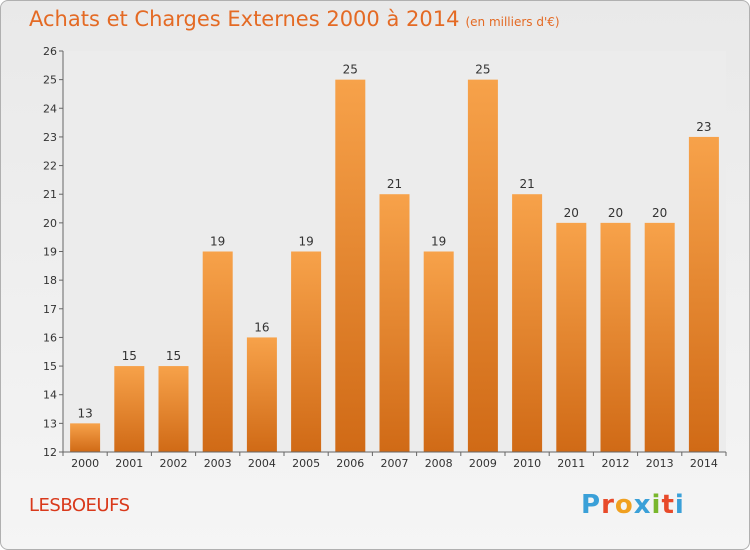 This screenshot has height=550, width=750. Describe the element at coordinates (668, 505) in the screenshot. I see `logo-letter: t` at that location.